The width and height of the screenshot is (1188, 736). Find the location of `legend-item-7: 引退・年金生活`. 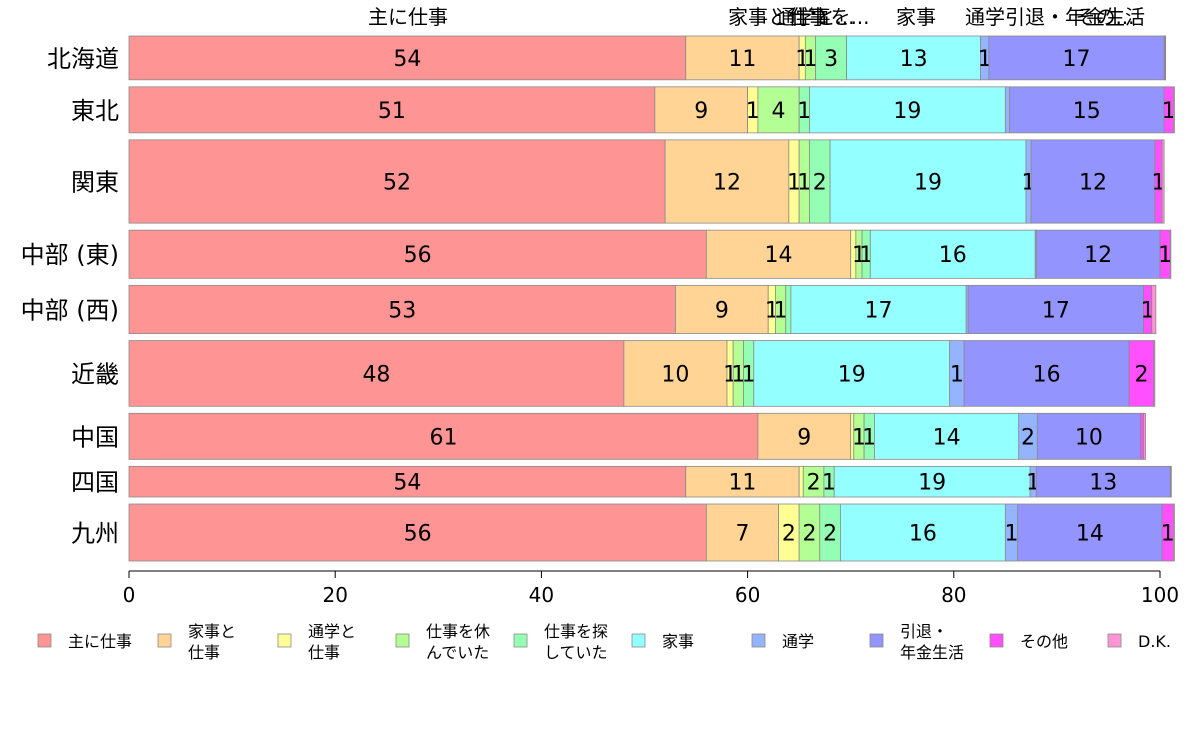

legend-item-7: 引退・年金生活 is located at coordinates (916, 642).